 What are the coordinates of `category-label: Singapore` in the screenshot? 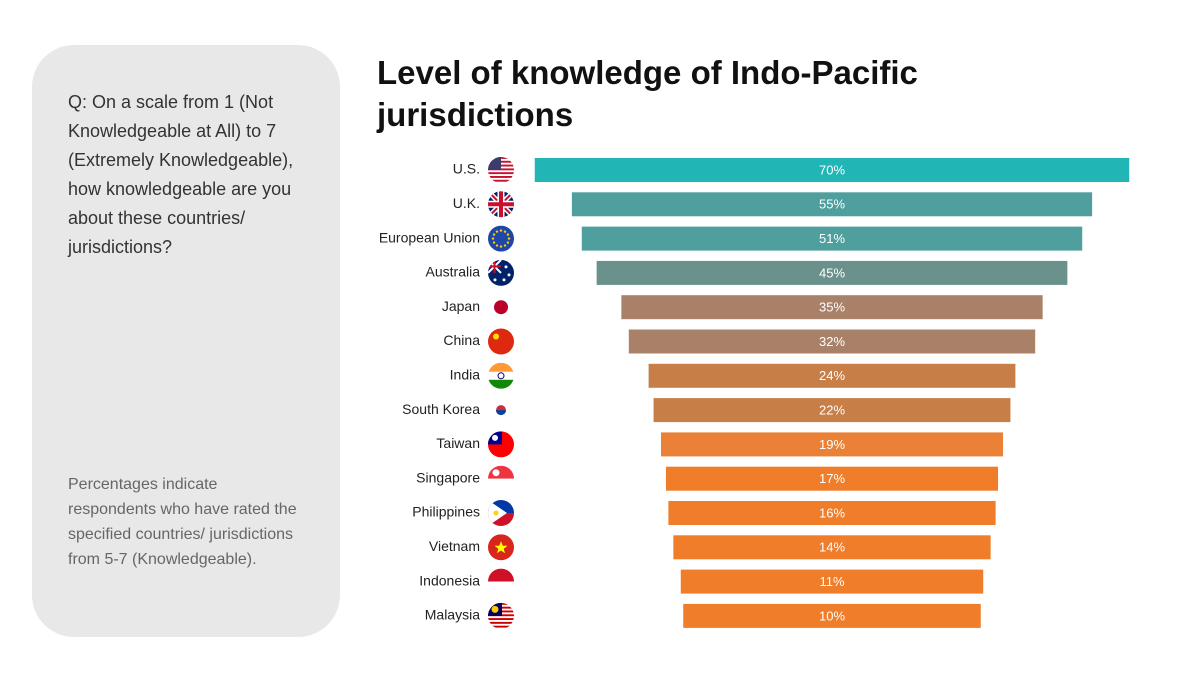 It's located at (448, 477).